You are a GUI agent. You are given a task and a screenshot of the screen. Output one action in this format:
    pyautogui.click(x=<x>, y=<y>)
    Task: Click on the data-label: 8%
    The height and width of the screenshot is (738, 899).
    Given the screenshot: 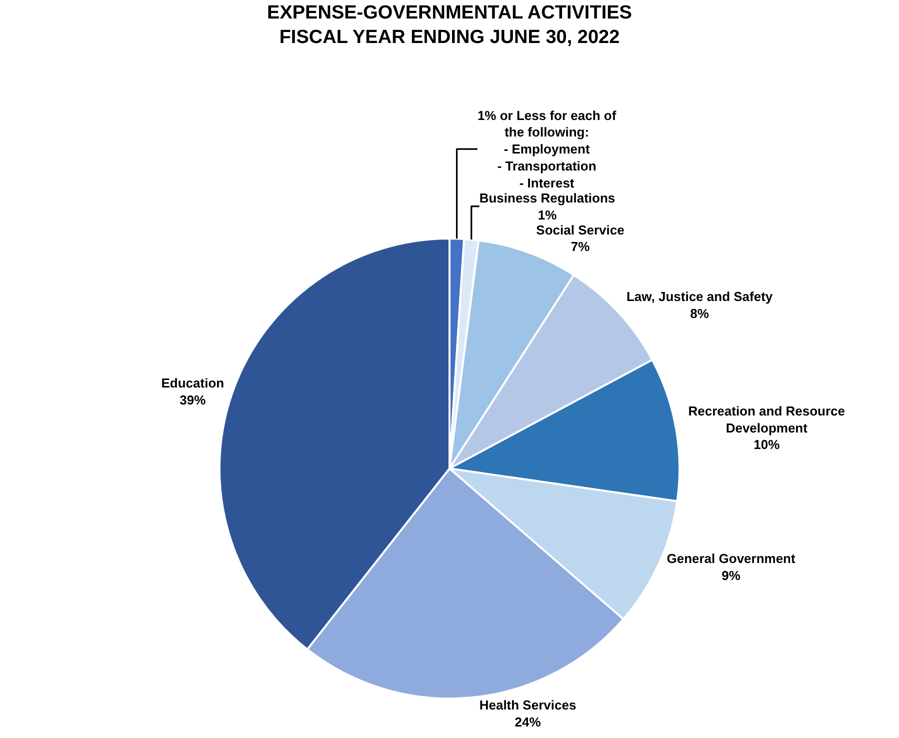 What is the action you would take?
    pyautogui.click(x=700, y=314)
    